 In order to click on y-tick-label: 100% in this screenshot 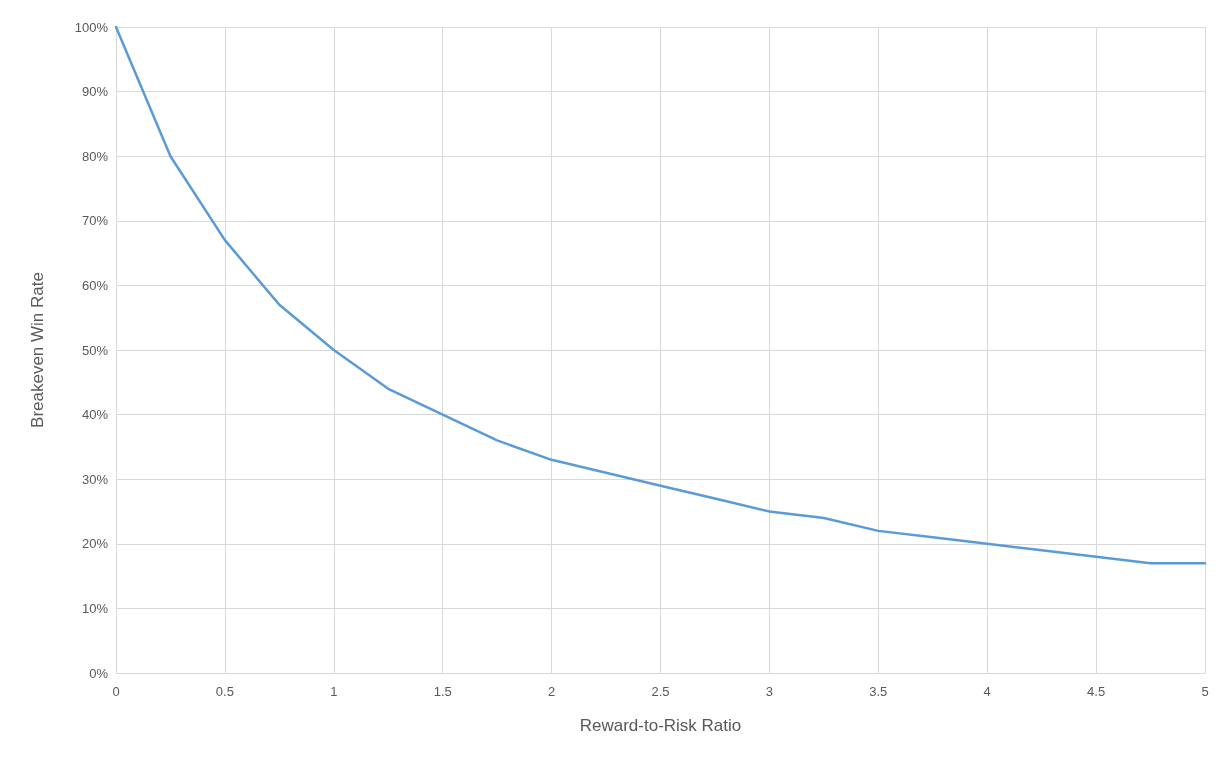, I will do `click(91, 27)`.